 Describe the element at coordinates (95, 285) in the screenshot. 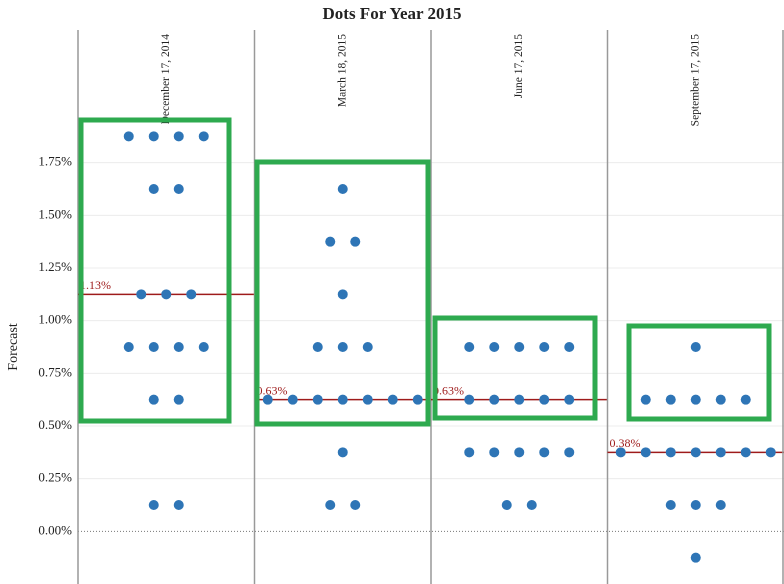

I see `median-label: 1.13%` at that location.